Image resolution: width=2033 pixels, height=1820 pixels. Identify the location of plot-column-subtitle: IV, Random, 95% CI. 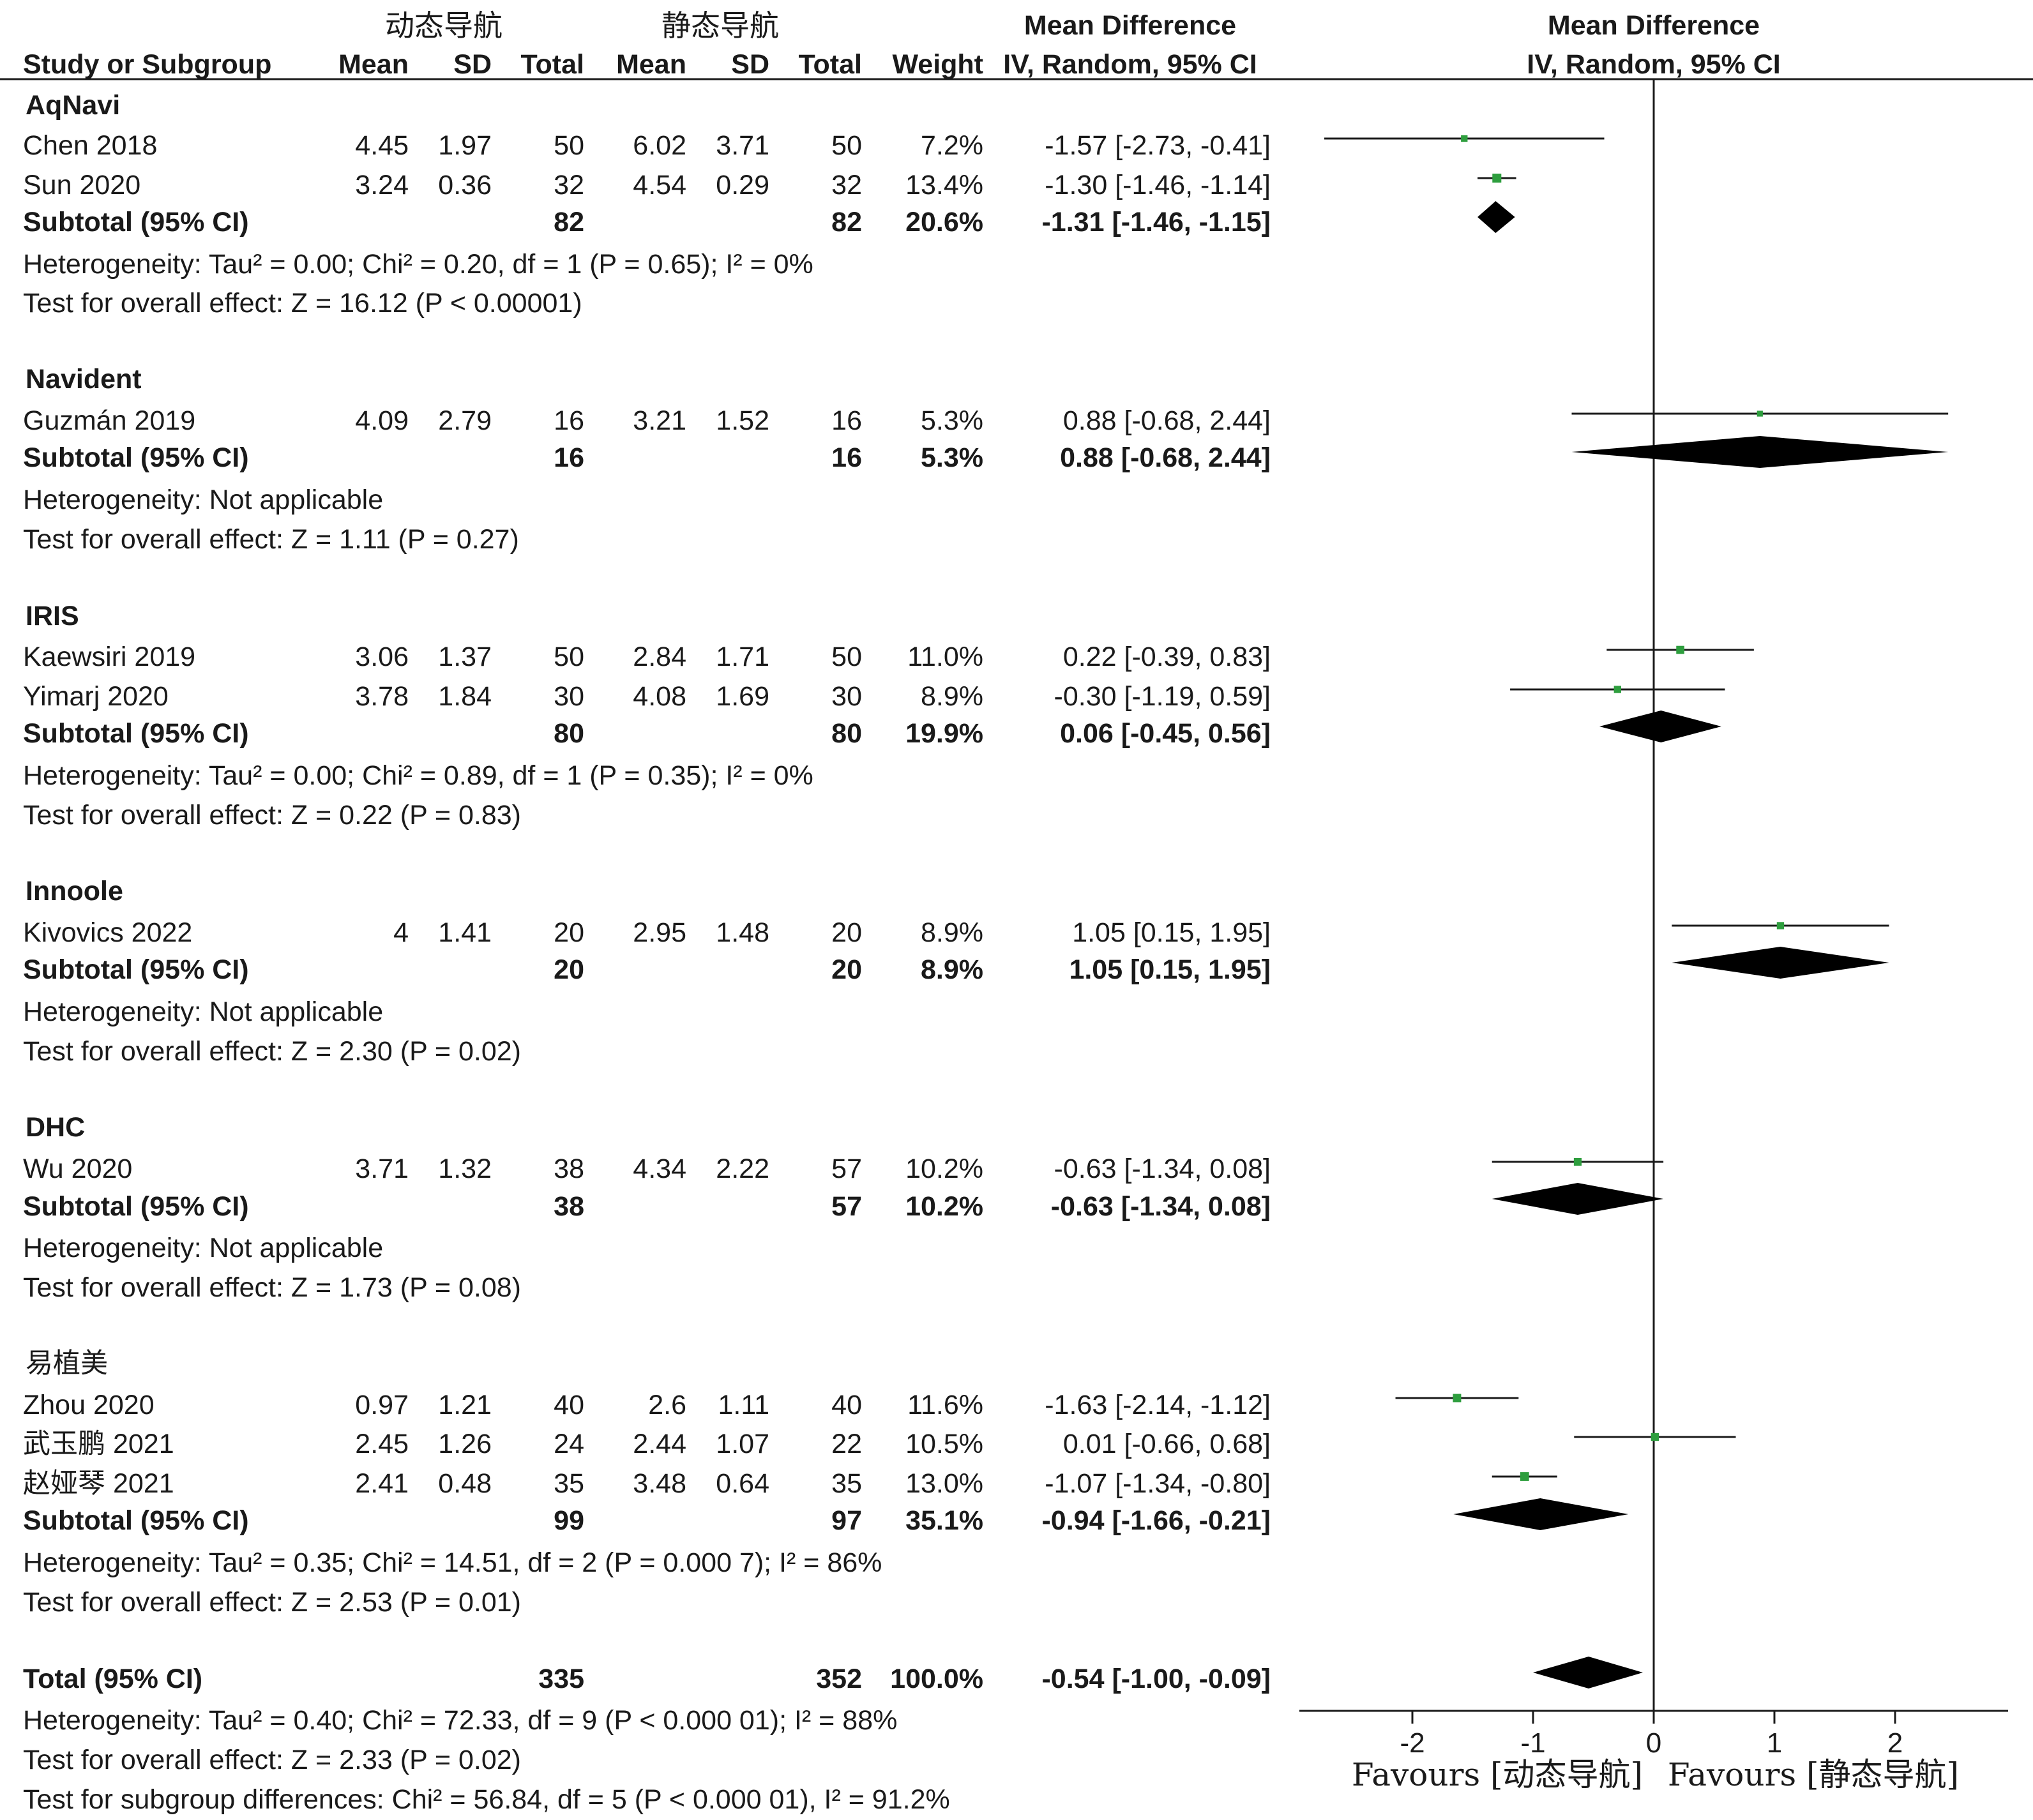
(1654, 64).